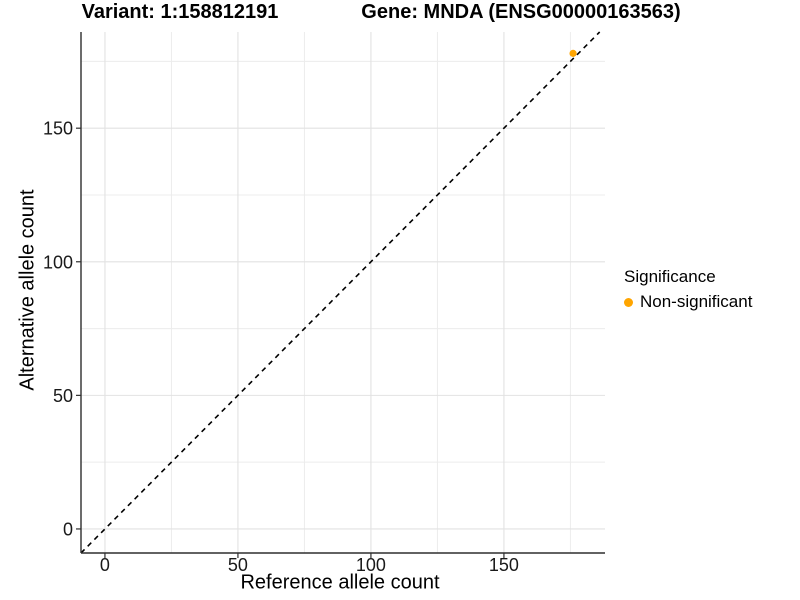  Describe the element at coordinates (63, 396) in the screenshot. I see `y-tick-label: 50` at that location.